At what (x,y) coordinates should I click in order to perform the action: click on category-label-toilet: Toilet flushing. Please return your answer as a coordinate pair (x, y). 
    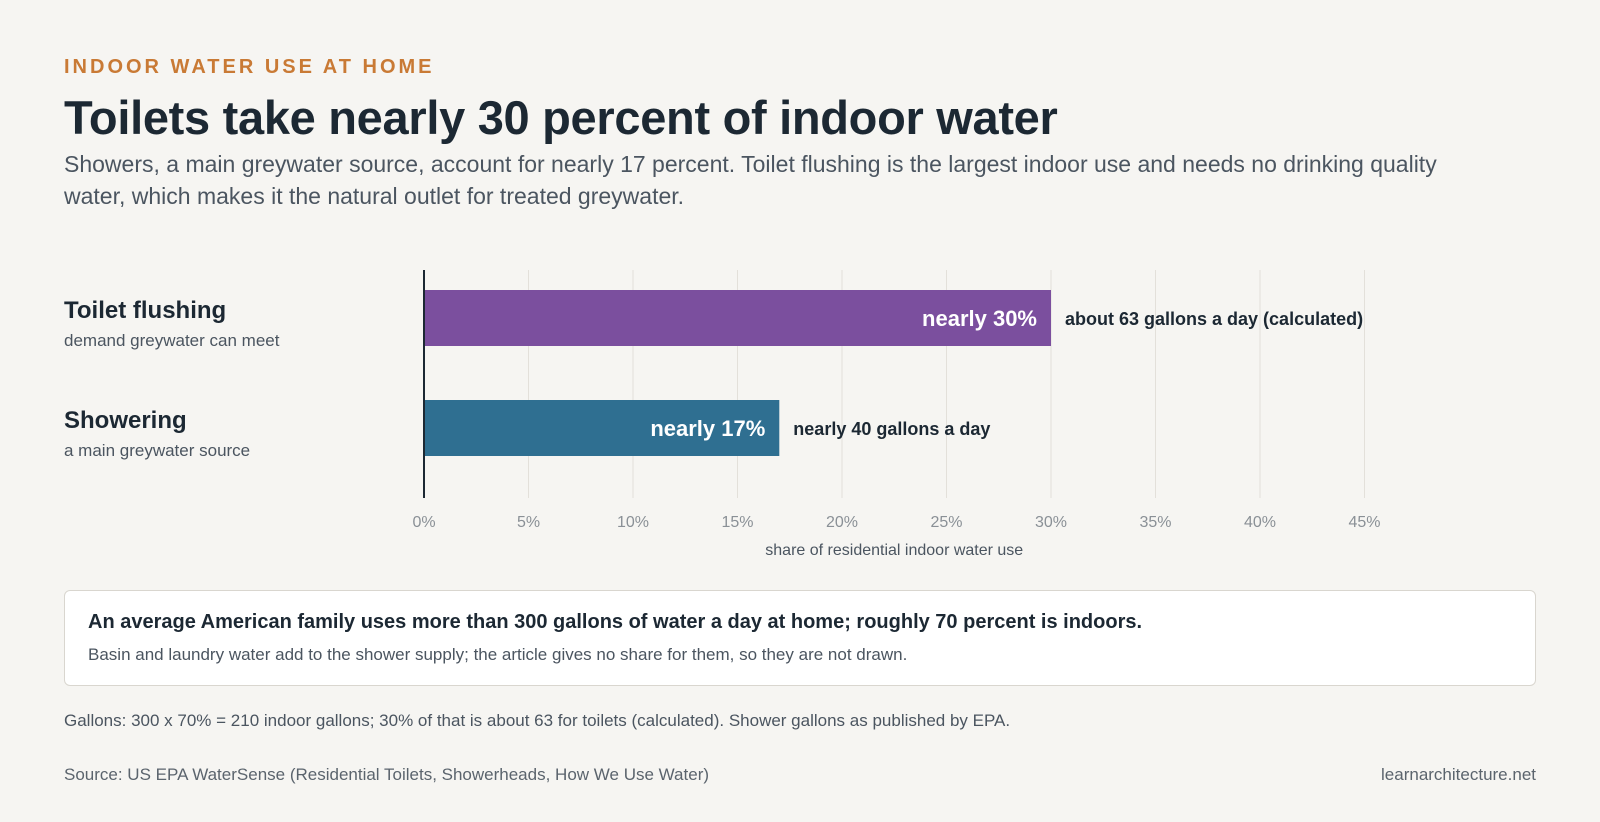
    Looking at the image, I should click on (145, 310).